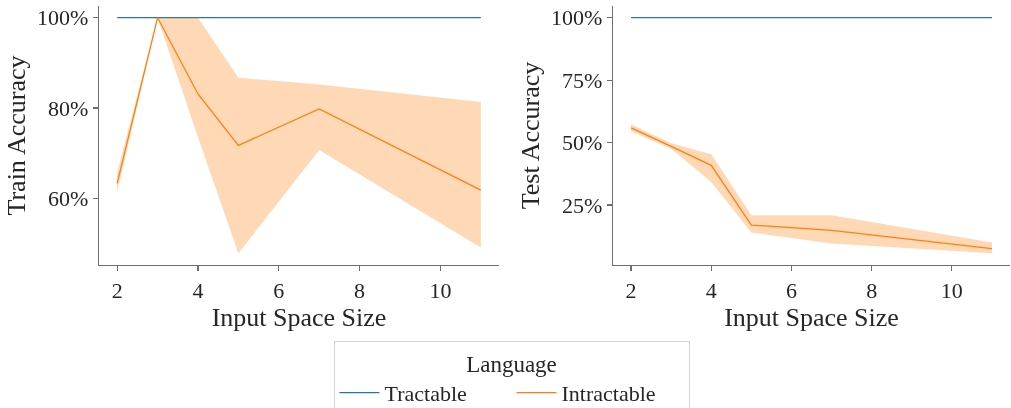 This screenshot has height=408, width=1011. I want to click on y-tick-label: 80%, so click(68, 108).